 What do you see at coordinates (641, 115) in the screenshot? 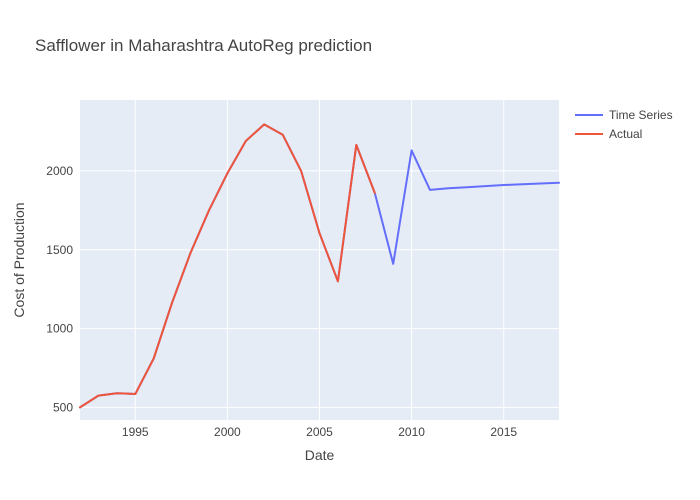
I see `legend-label: Time Series` at bounding box center [641, 115].